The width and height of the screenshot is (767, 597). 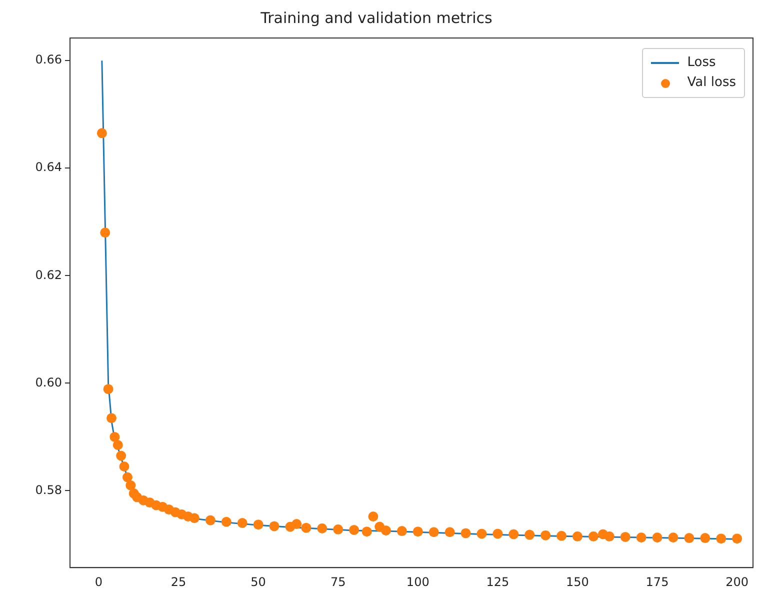 I want to click on chart-title: Training and validation metrics, so click(x=376, y=17).